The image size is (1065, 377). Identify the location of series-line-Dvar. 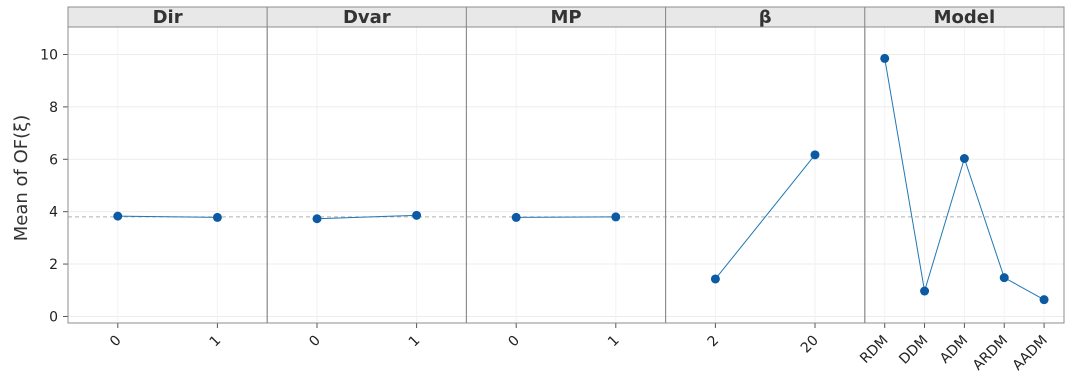
(366, 217).